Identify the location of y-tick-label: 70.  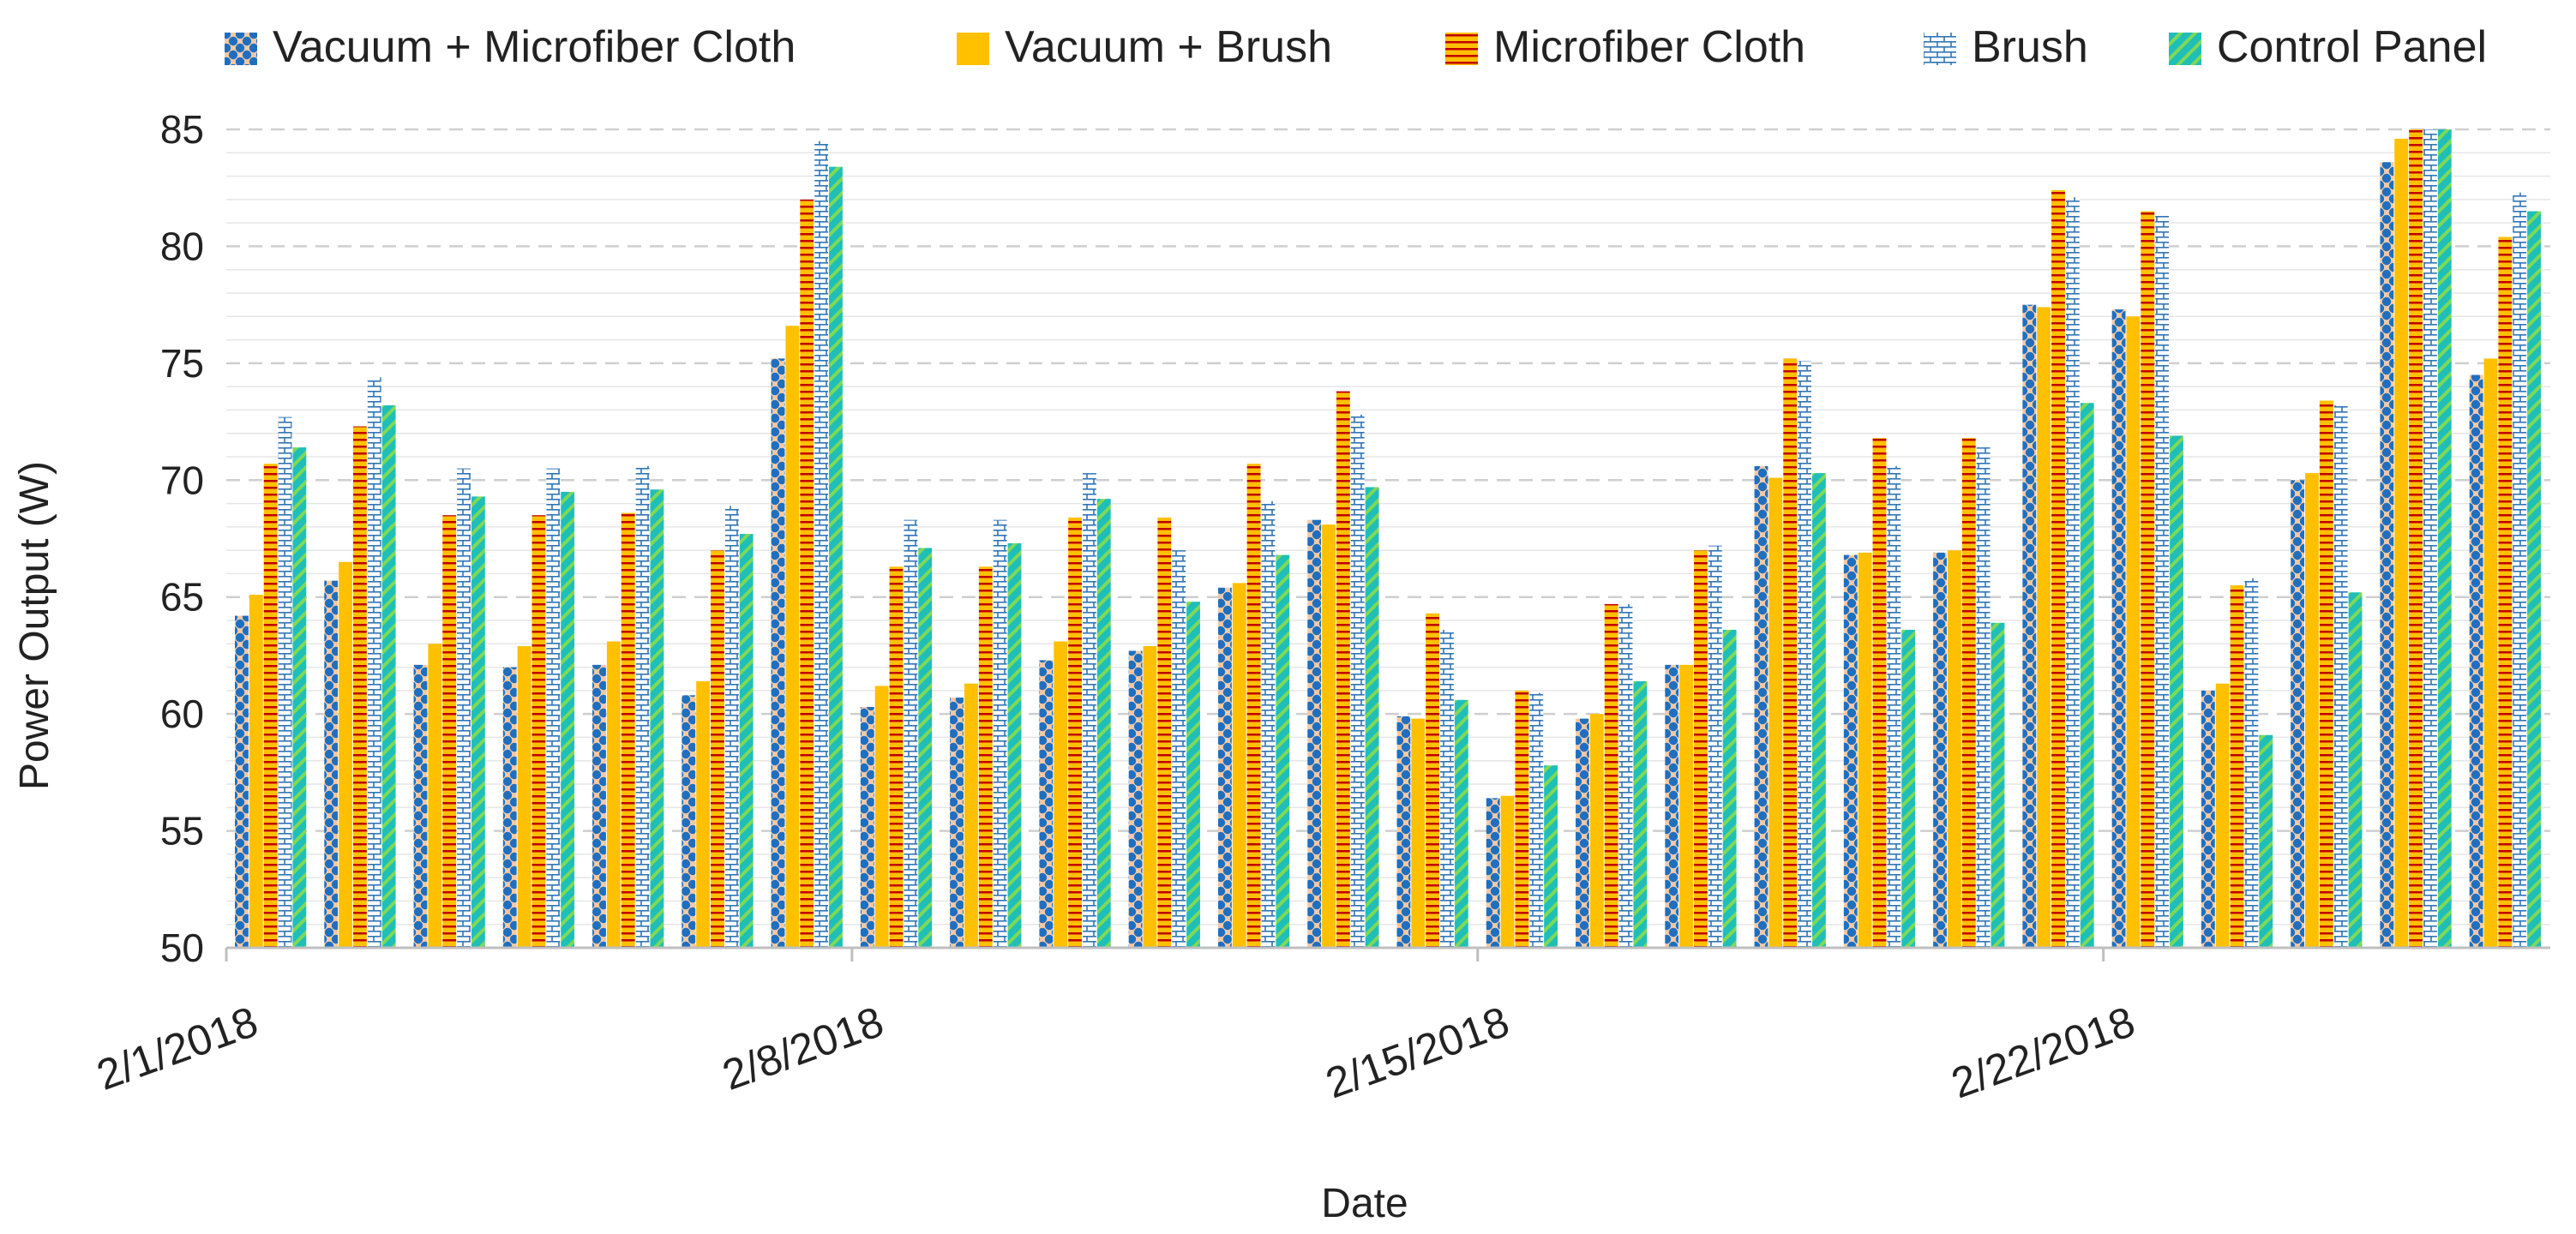
(182, 480).